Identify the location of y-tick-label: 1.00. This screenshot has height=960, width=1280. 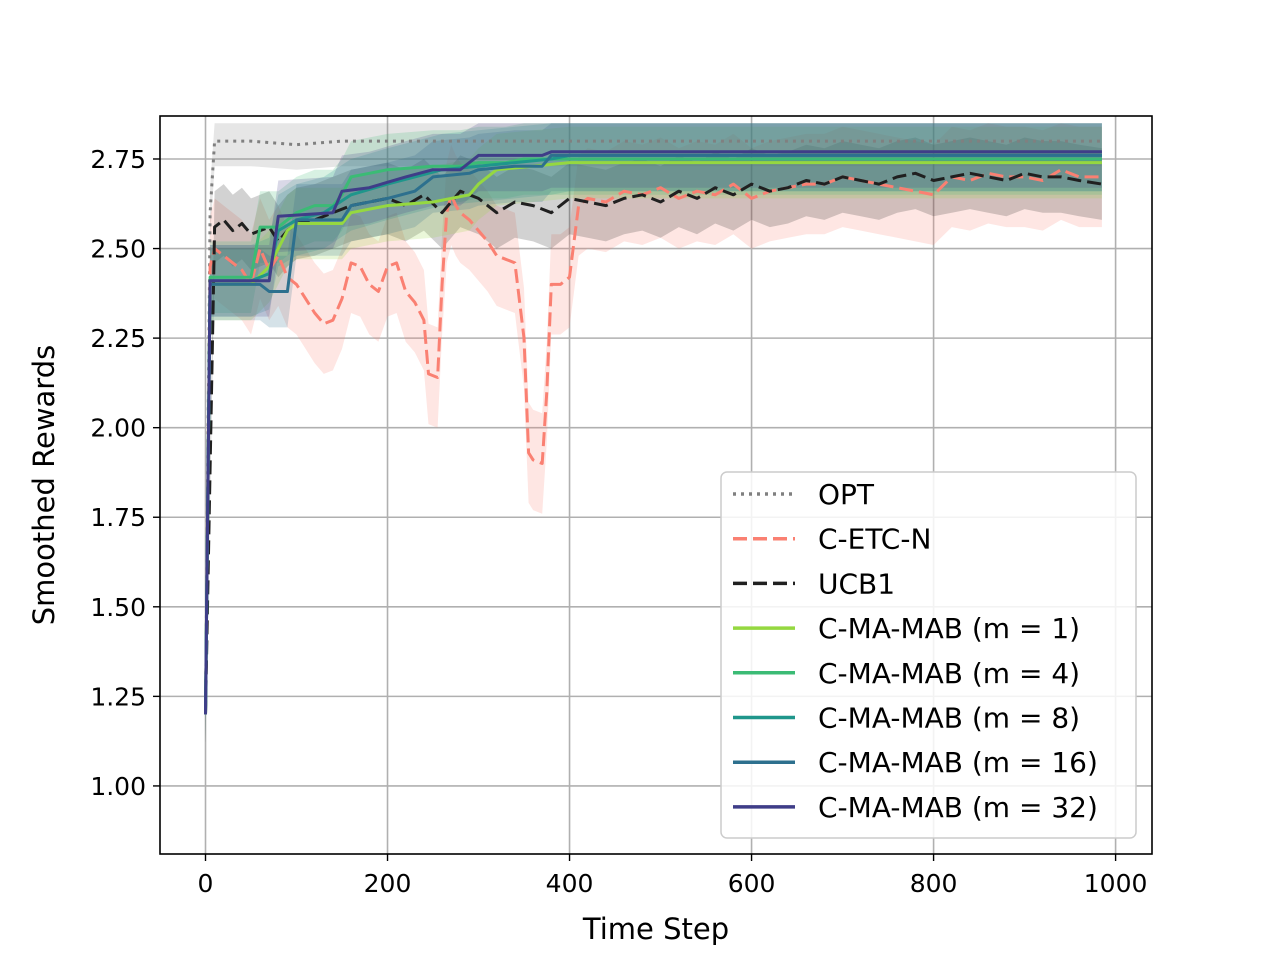
(118, 786).